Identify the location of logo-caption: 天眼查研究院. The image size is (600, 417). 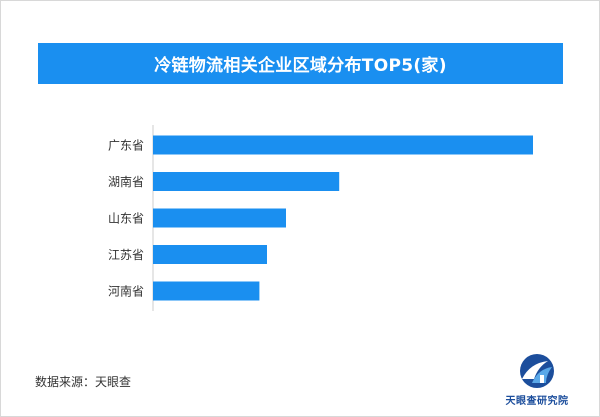
(537, 401).